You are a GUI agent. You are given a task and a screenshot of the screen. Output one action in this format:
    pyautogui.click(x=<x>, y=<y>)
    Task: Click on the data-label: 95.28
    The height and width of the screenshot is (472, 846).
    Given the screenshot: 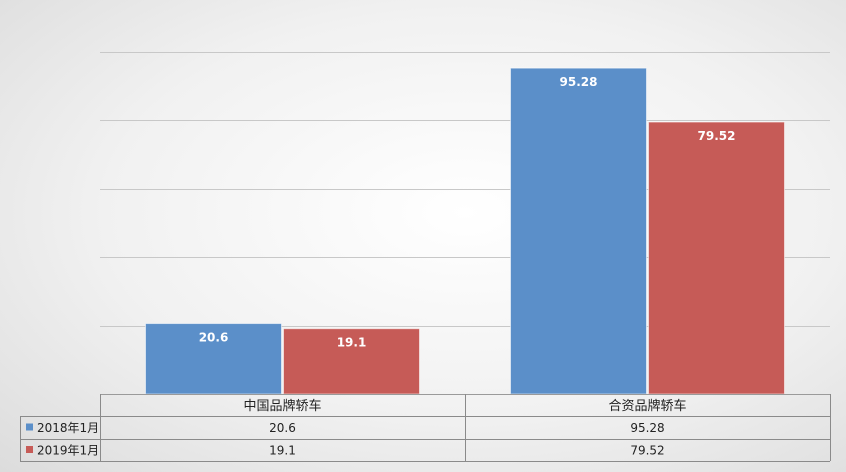 What is the action you would take?
    pyautogui.click(x=579, y=82)
    